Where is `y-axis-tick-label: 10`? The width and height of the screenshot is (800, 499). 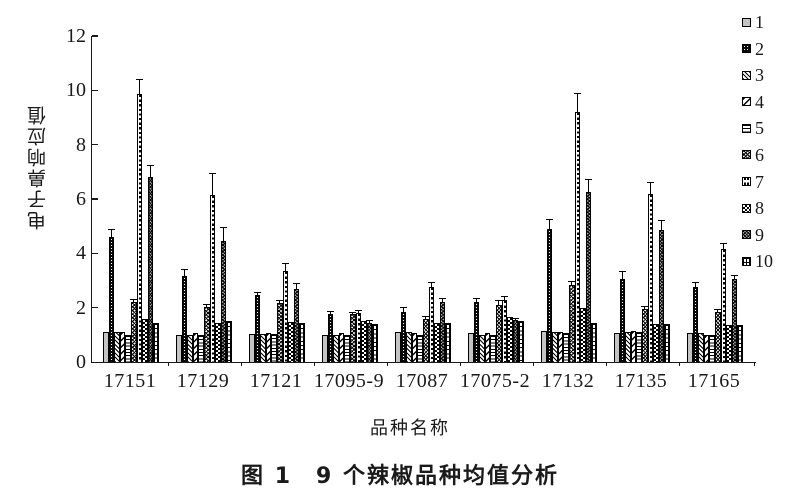
y-axis-tick-label: 10 is located at coordinates (76, 90).